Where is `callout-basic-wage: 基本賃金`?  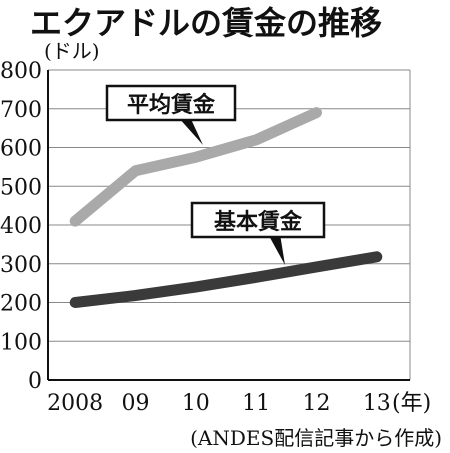 callout-basic-wage: 基本賃金 is located at coordinates (258, 233).